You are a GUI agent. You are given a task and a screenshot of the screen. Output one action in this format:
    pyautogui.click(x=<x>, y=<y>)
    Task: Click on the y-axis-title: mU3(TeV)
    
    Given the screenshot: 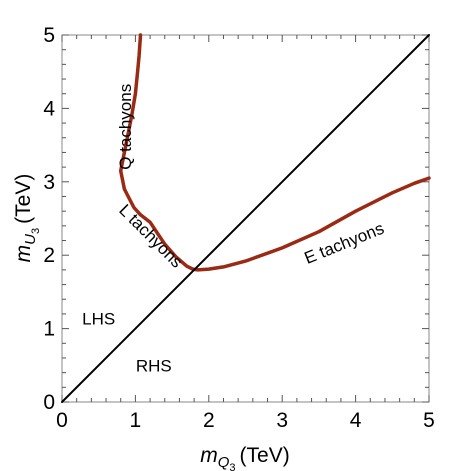 What is the action you would take?
    pyautogui.click(x=27, y=218)
    